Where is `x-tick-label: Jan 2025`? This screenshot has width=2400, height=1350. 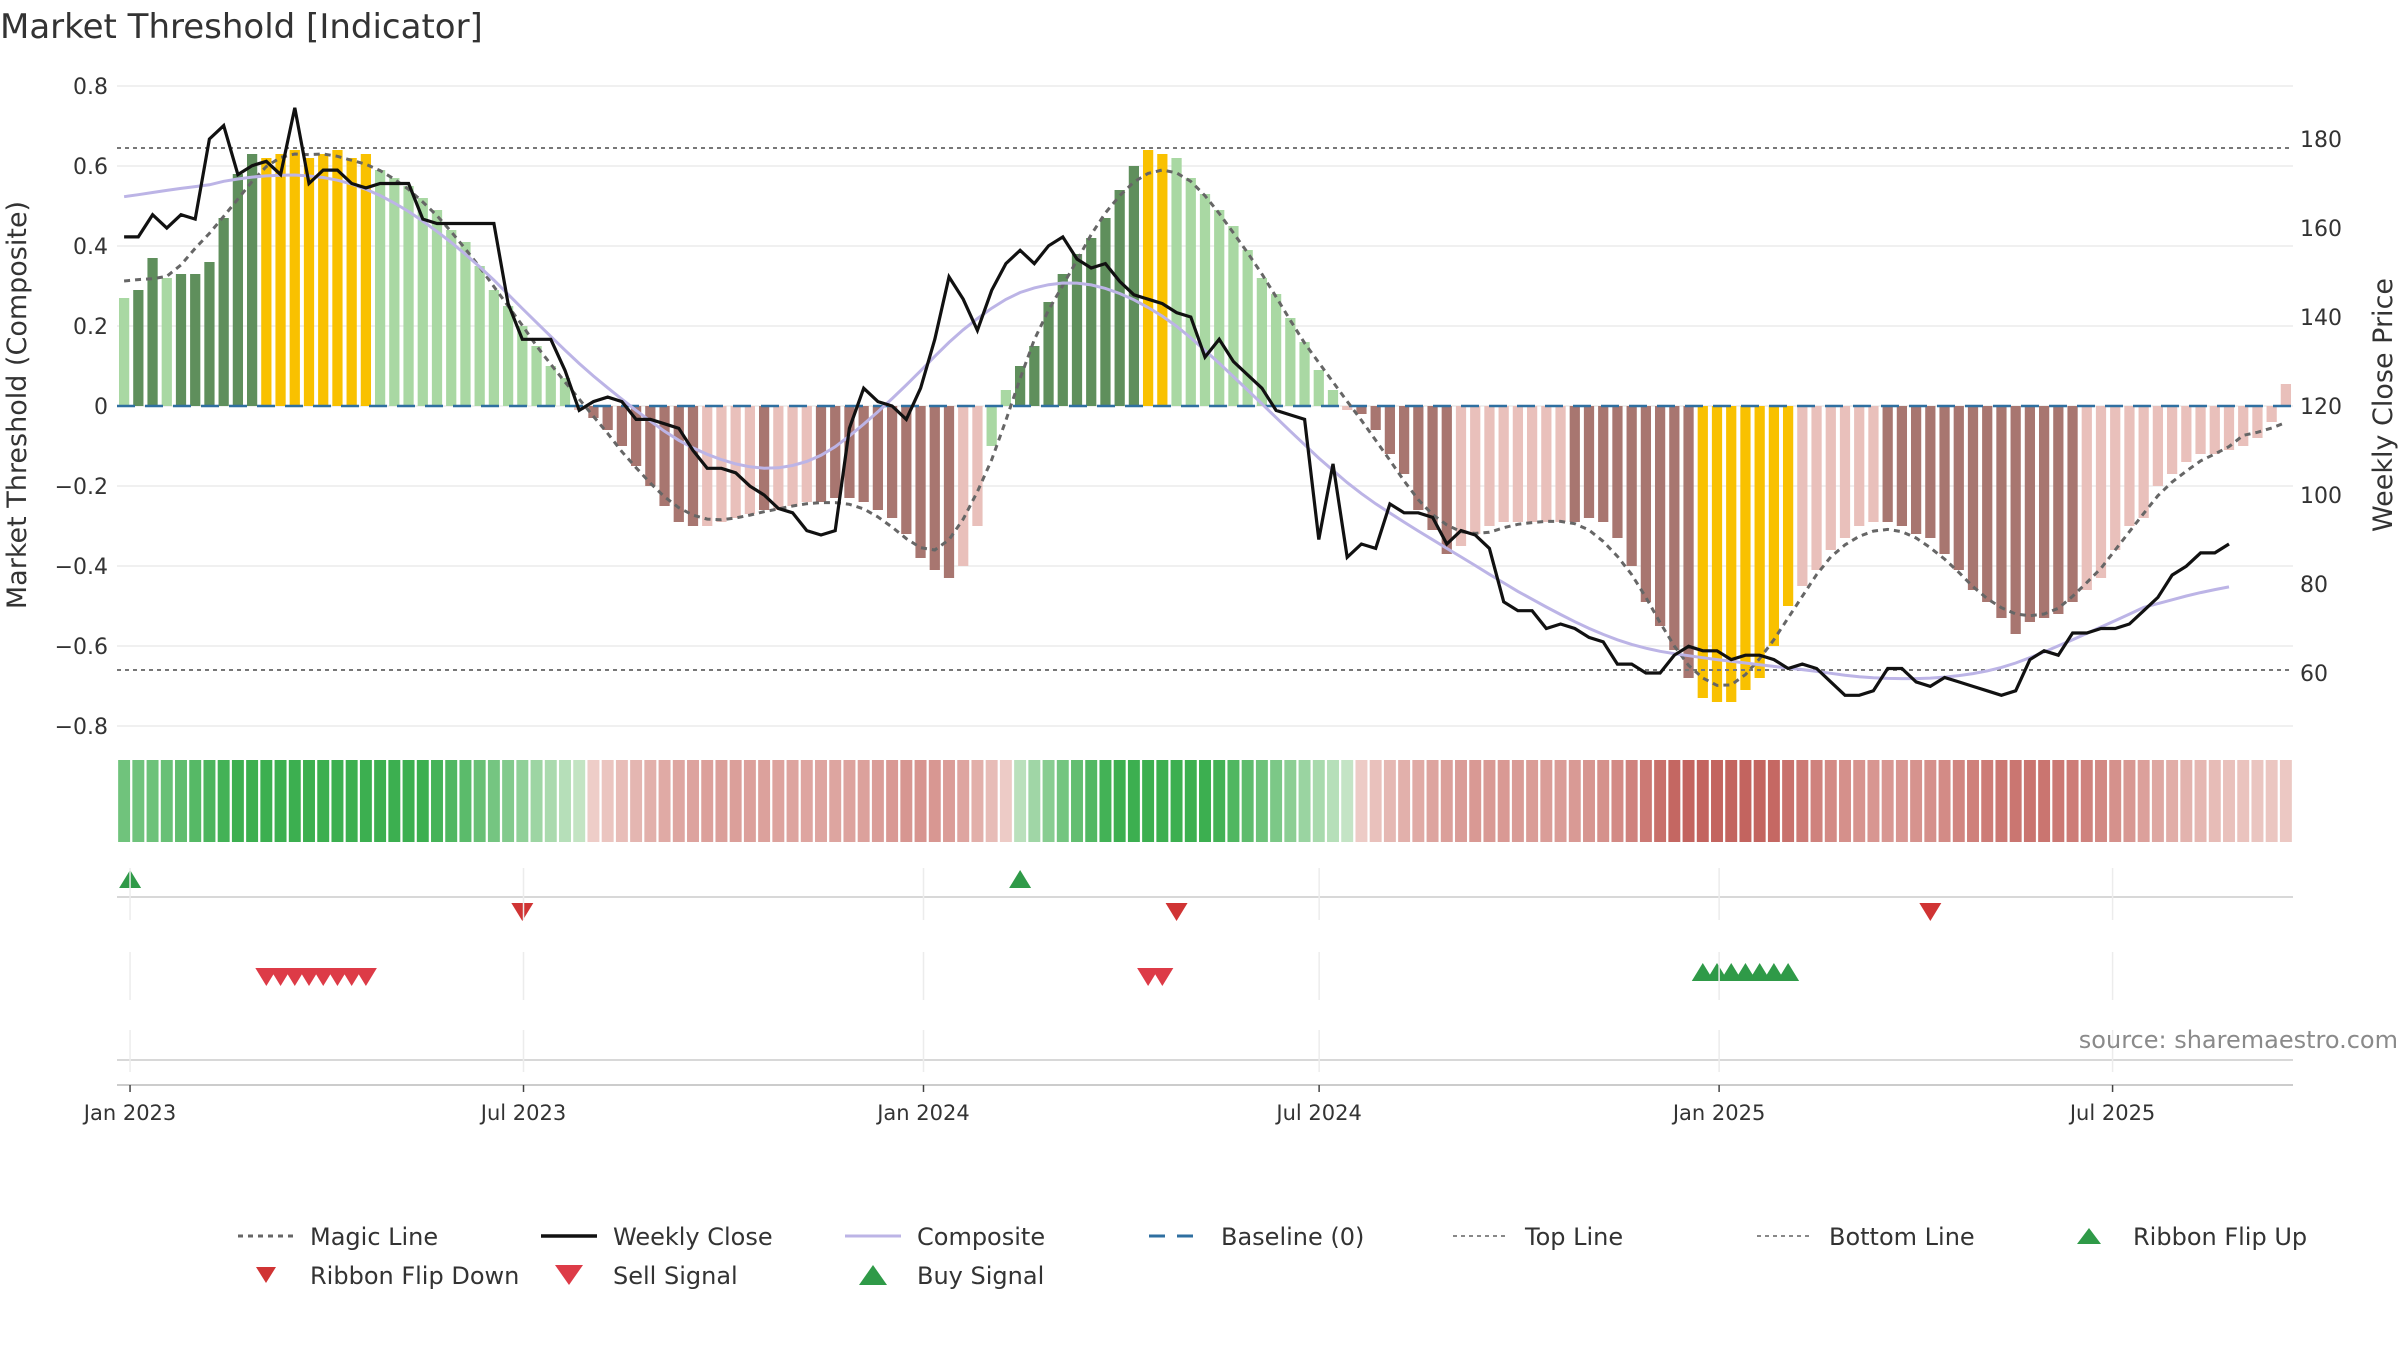 x-tick-label: Jan 2025 is located at coordinates (1718, 1113).